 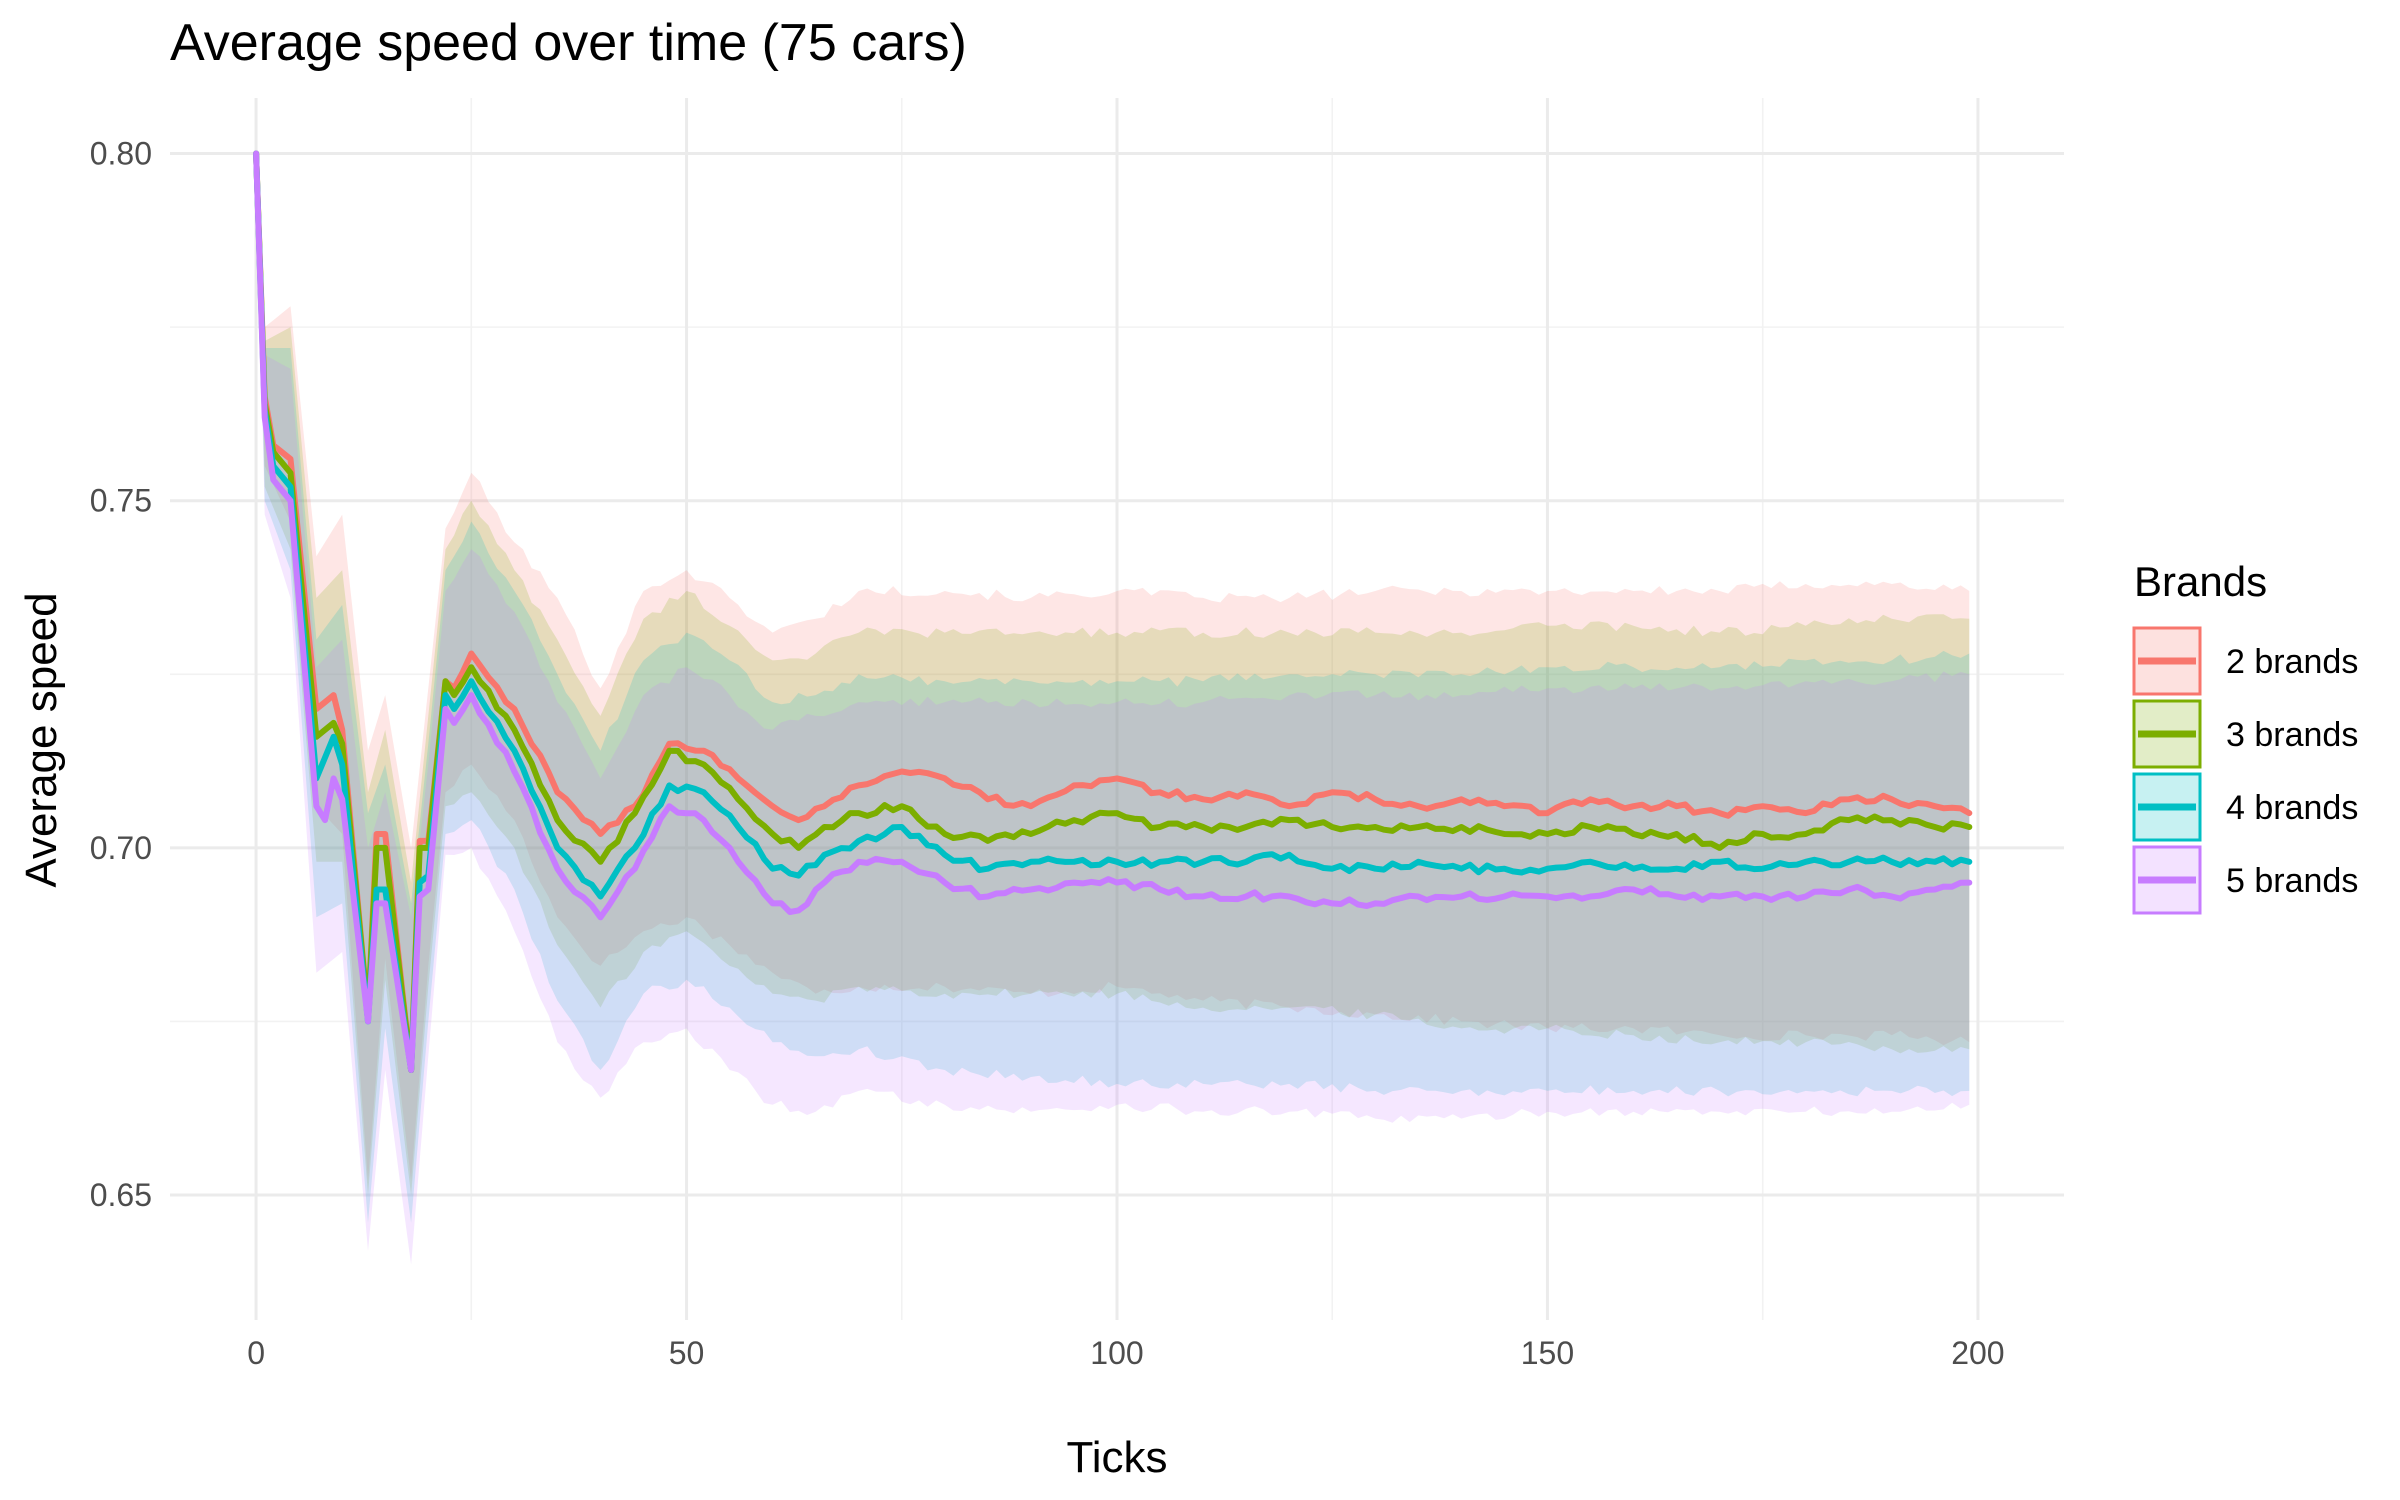 I want to click on y-axis-title: Average speed, so click(x=41, y=739).